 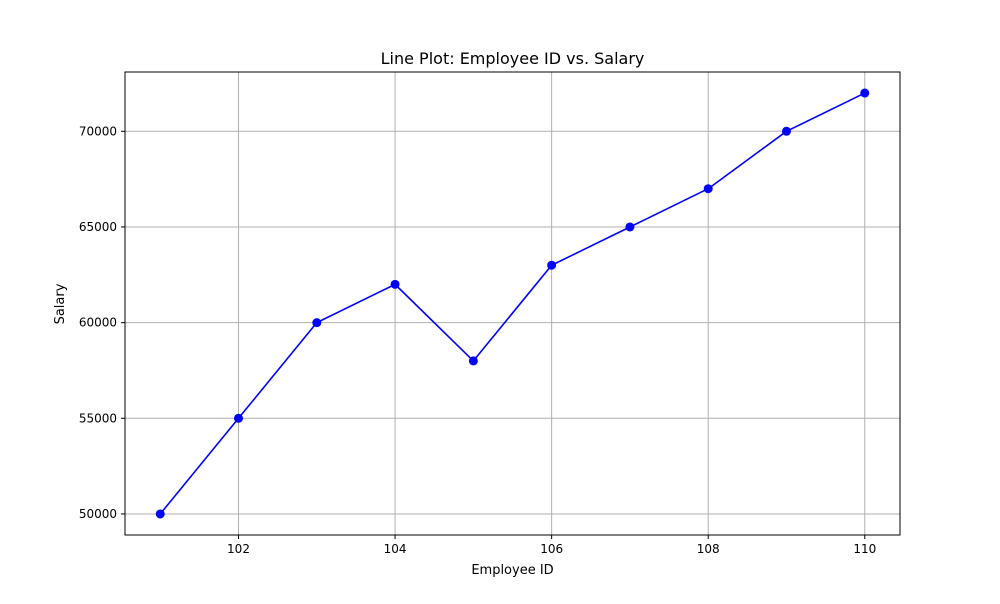 What do you see at coordinates (98, 227) in the screenshot?
I see `y-tick-label: 65000` at bounding box center [98, 227].